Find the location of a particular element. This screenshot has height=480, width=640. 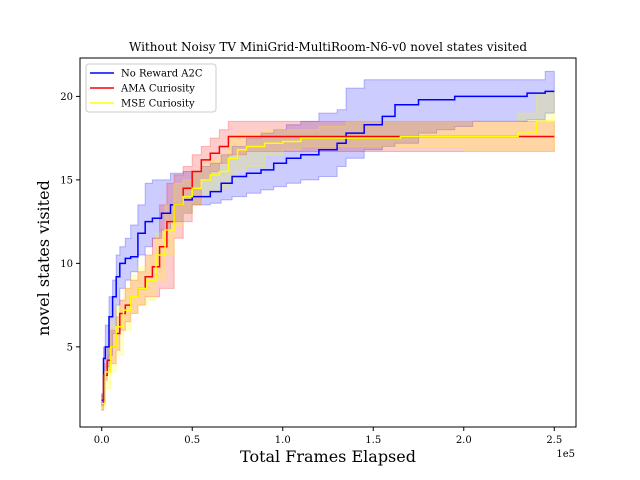

y-axis-ticks: 5 10 15 20 is located at coordinates (70, 222).